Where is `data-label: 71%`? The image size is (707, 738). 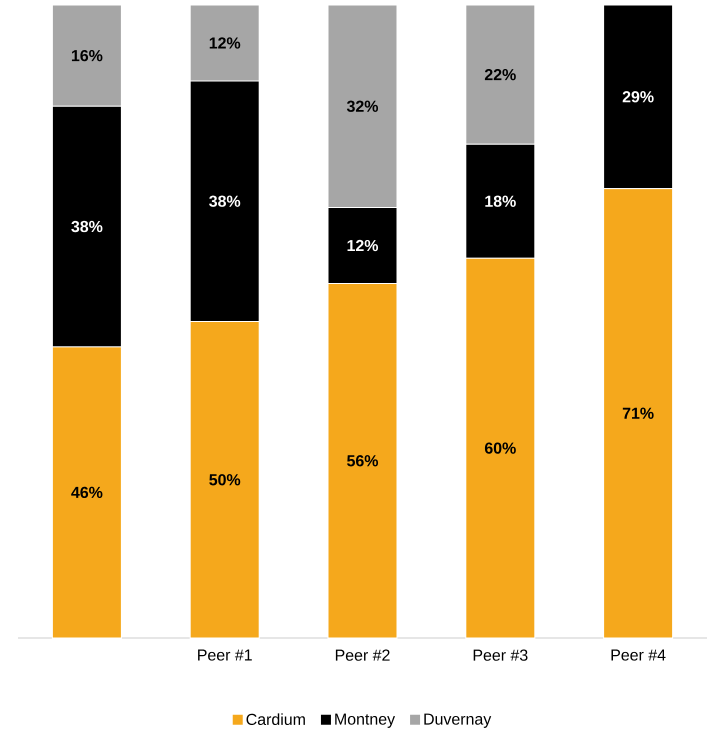 data-label: 71% is located at coordinates (638, 413).